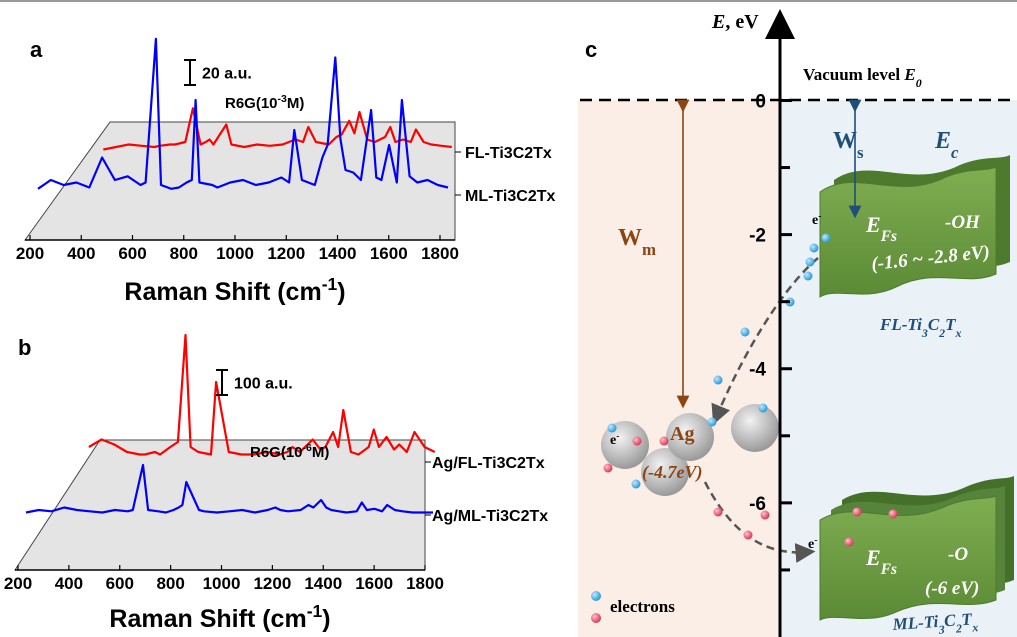 The image size is (1017, 637). I want to click on y-tick-label: 0, so click(760, 101).